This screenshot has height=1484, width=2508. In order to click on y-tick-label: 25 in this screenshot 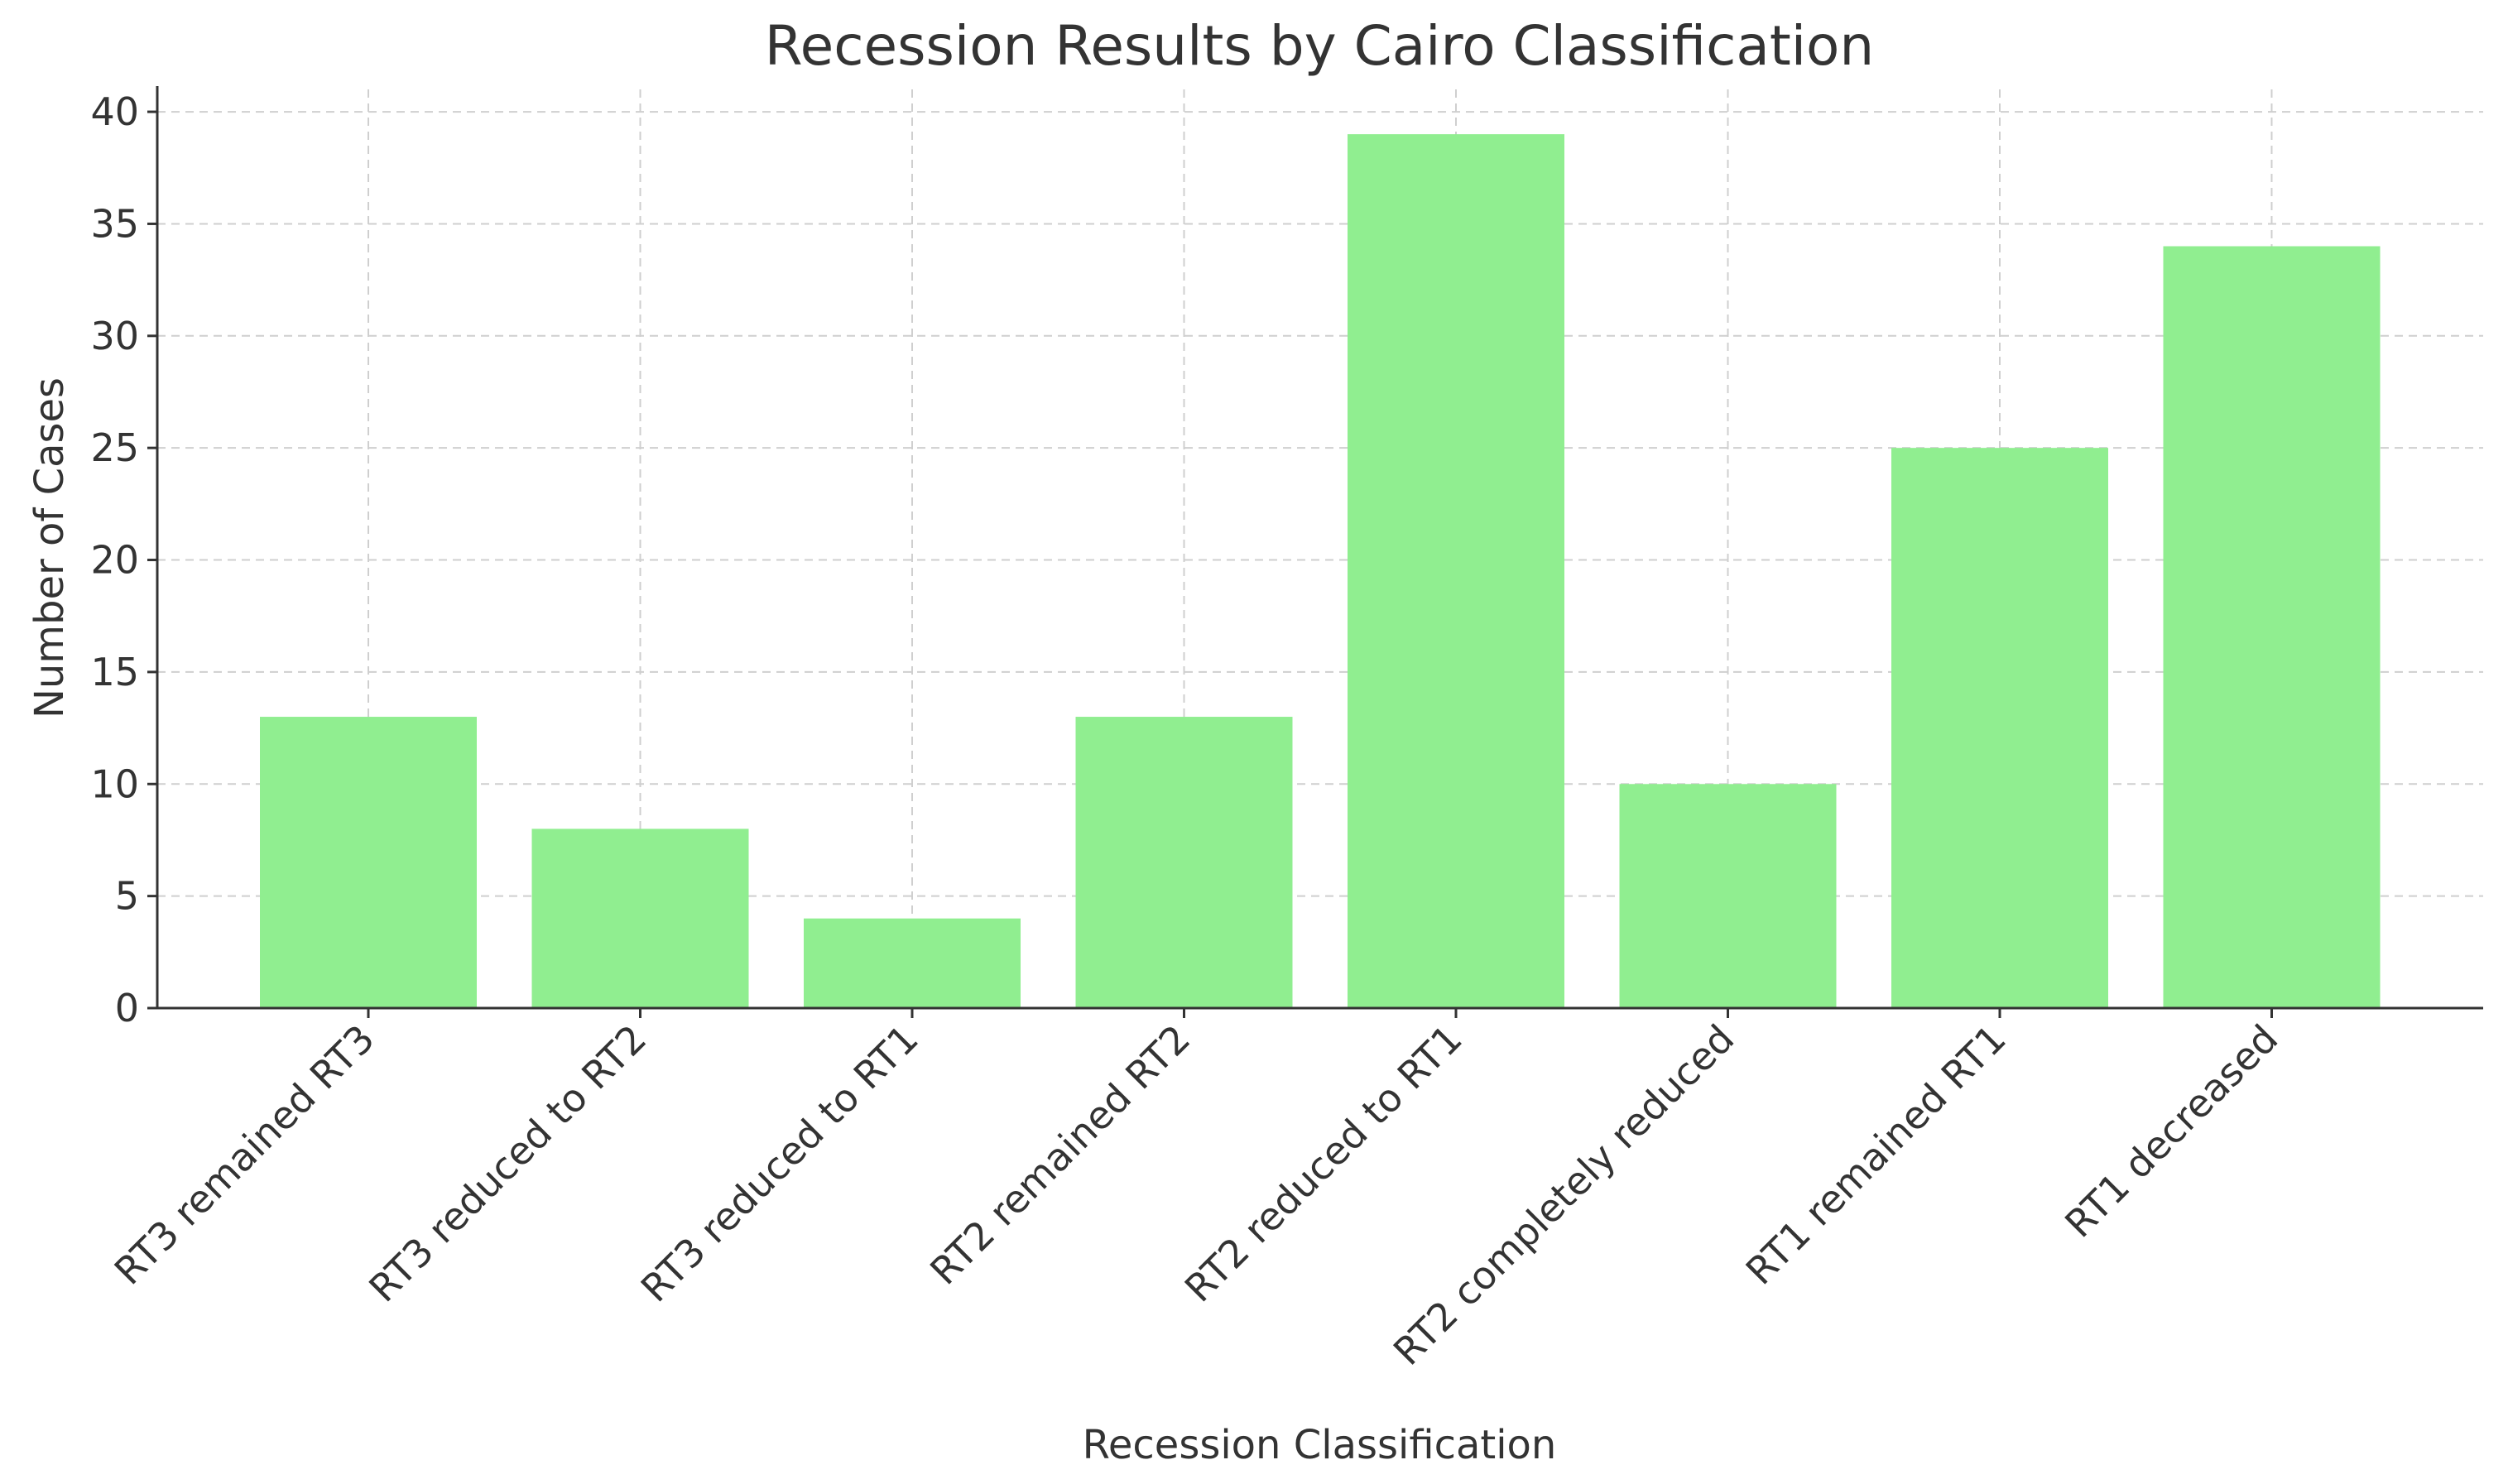, I will do `click(114, 447)`.